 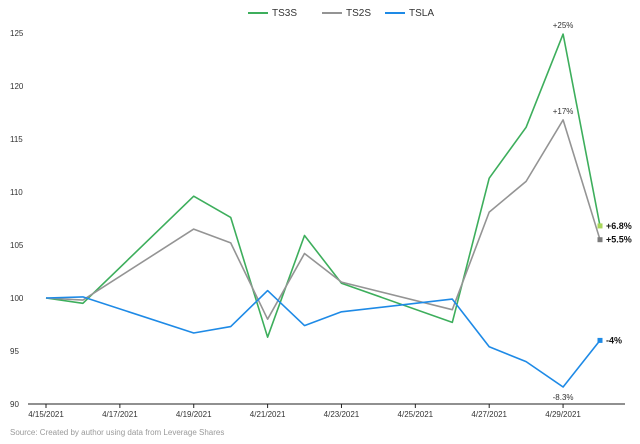 What do you see at coordinates (489, 414) in the screenshot?
I see `x-tick-label: 4/27/2021` at bounding box center [489, 414].